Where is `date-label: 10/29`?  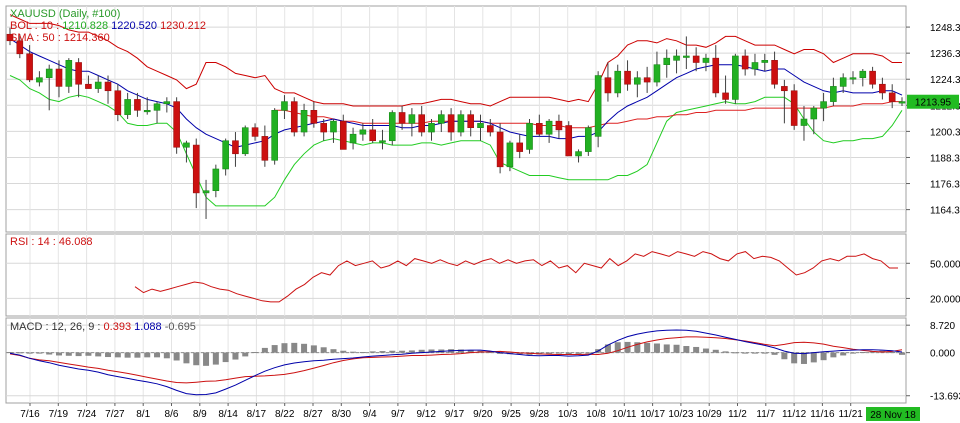
date-label: 10/29 is located at coordinates (709, 414).